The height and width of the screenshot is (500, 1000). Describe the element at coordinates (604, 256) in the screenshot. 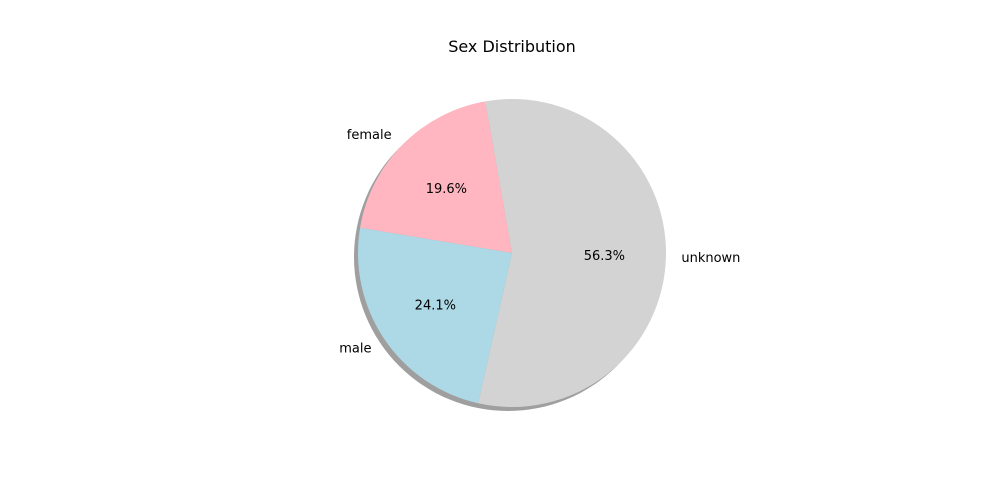

I see `slice-pct-unknown: 56.3%` at that location.